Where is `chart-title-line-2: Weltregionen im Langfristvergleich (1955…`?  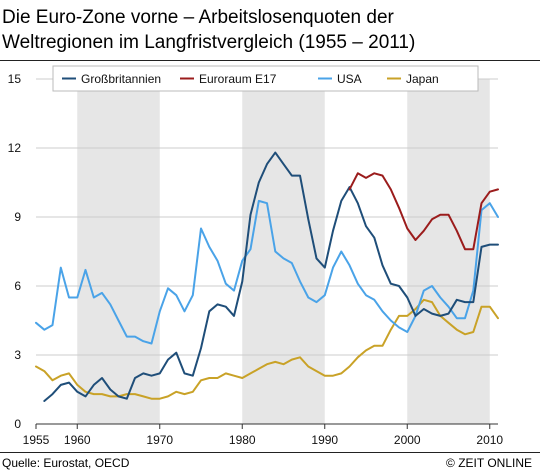 chart-title-line-2: Weltregionen im Langfristvergleich (1955… is located at coordinates (209, 42).